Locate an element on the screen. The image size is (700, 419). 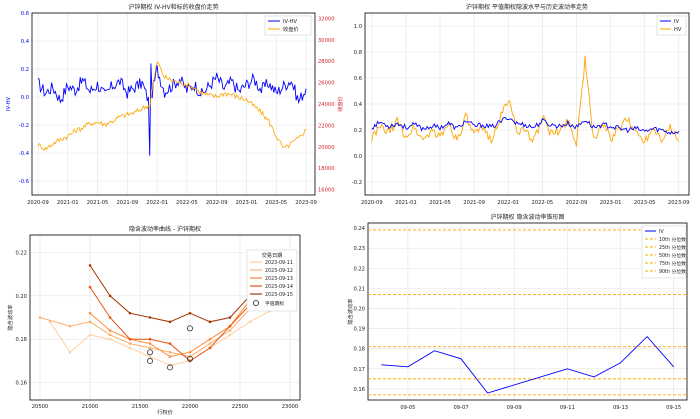
y-tick-label: 0.23 is located at coordinates (359, 249).